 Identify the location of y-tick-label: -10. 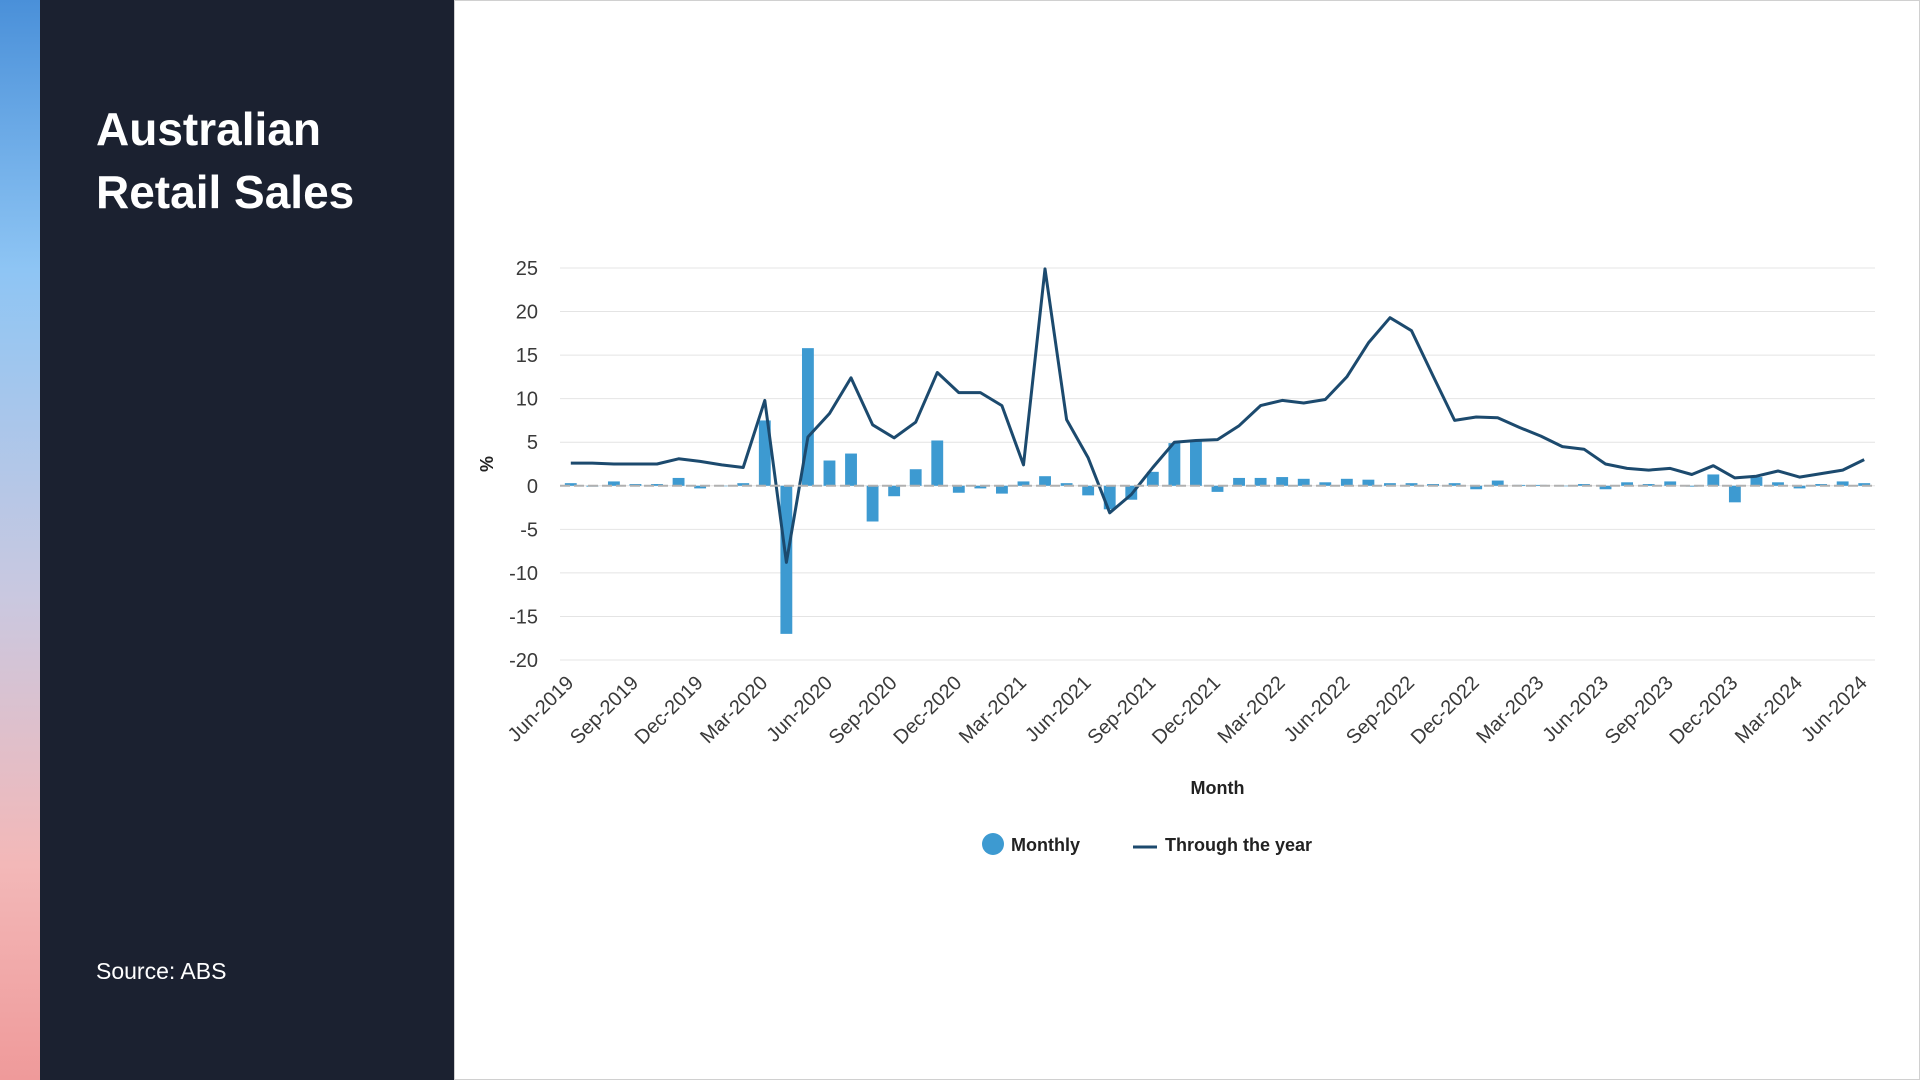
(523, 574).